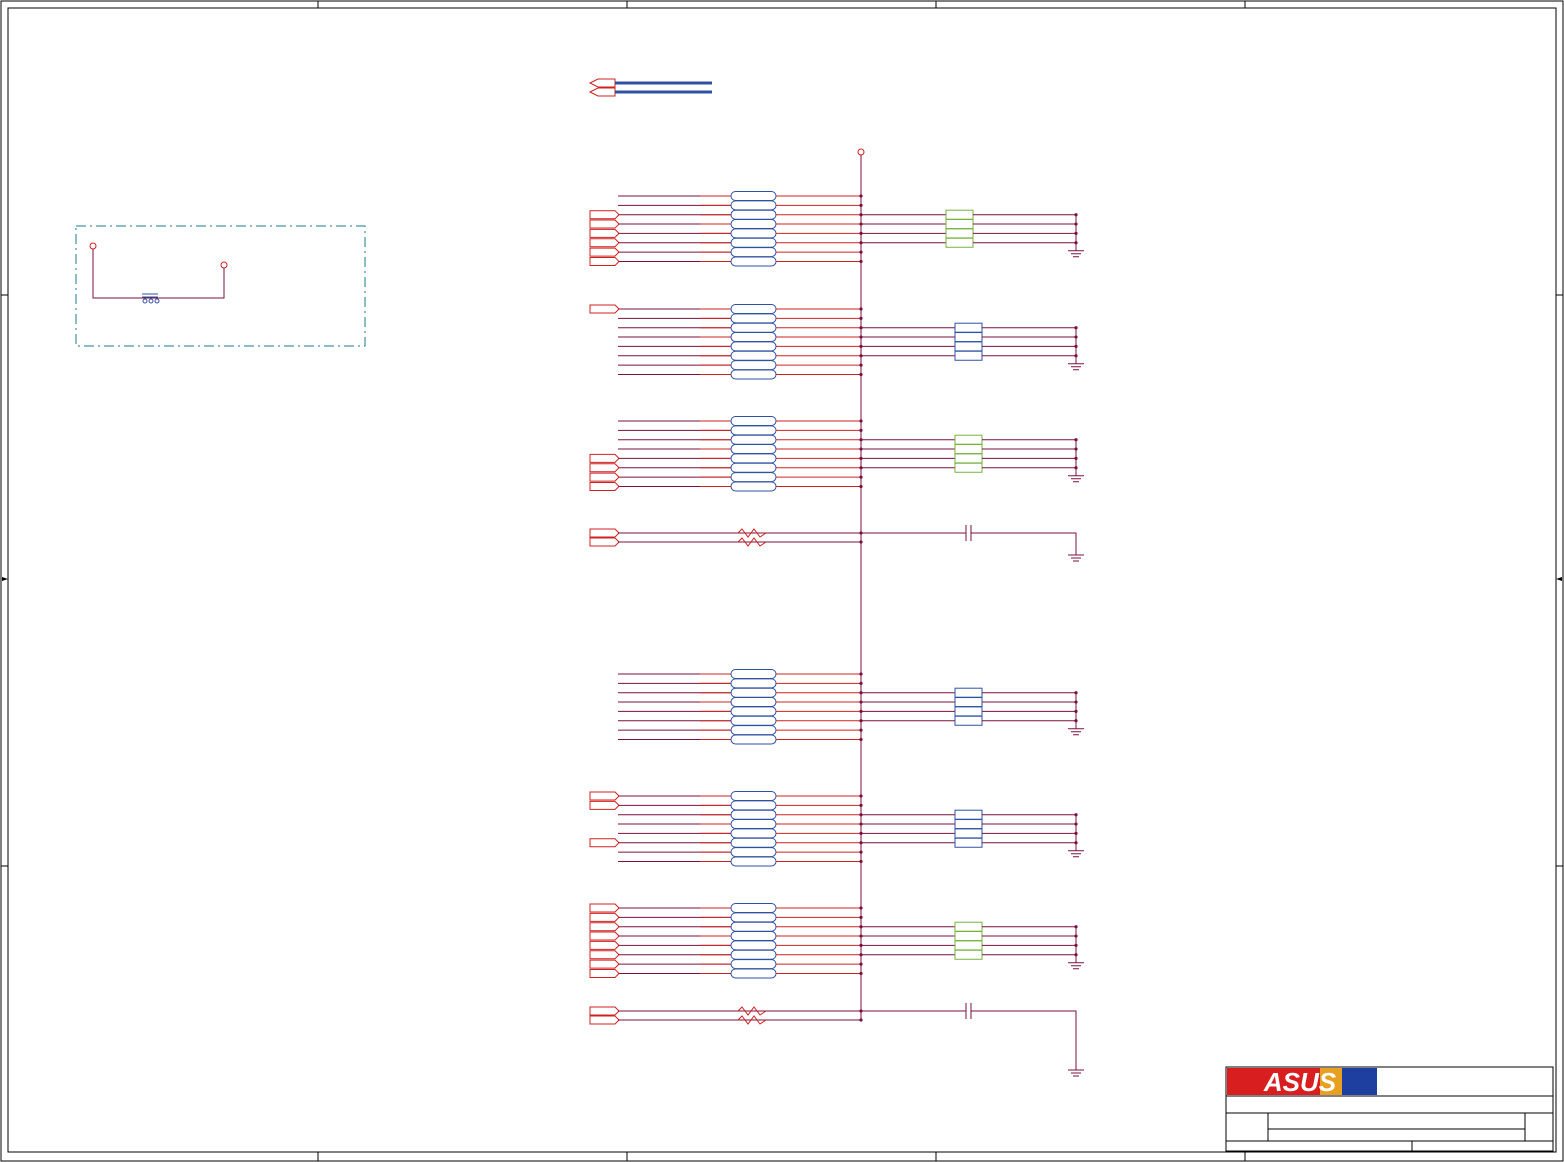 This screenshot has width=1564, height=1162. What do you see at coordinates (861, 152) in the screenshot?
I see `rail-terminal` at bounding box center [861, 152].